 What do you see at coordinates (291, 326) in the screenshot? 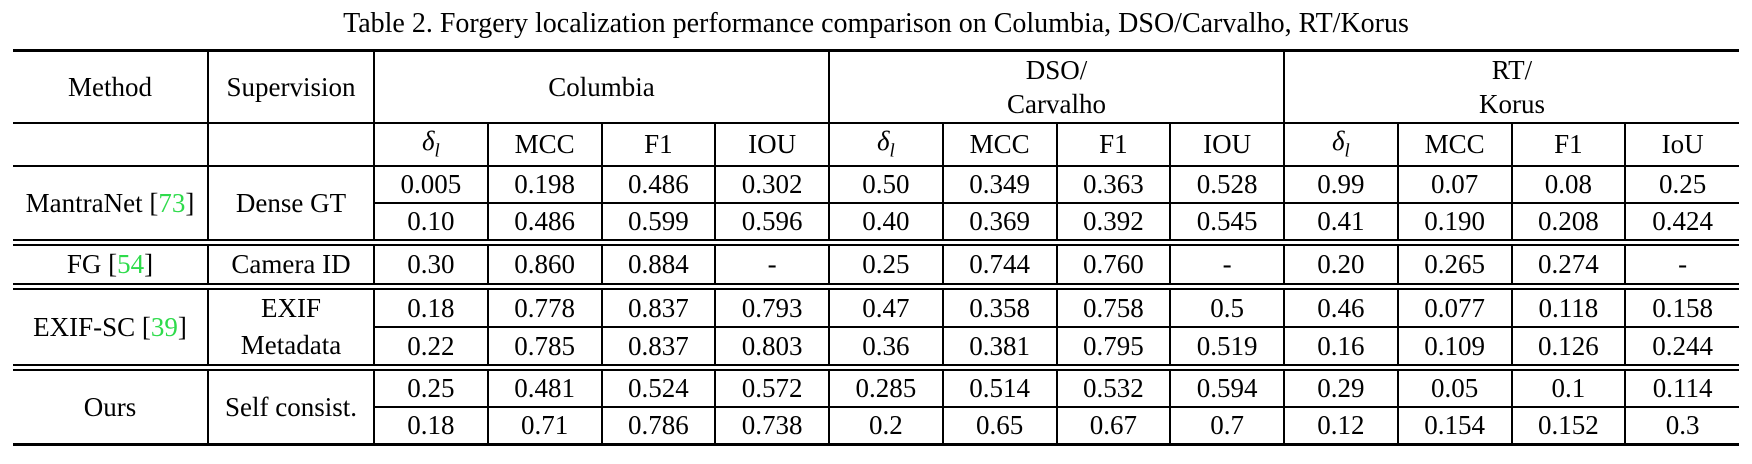
I see `supervision-cell: EXIF Metadata` at bounding box center [291, 326].